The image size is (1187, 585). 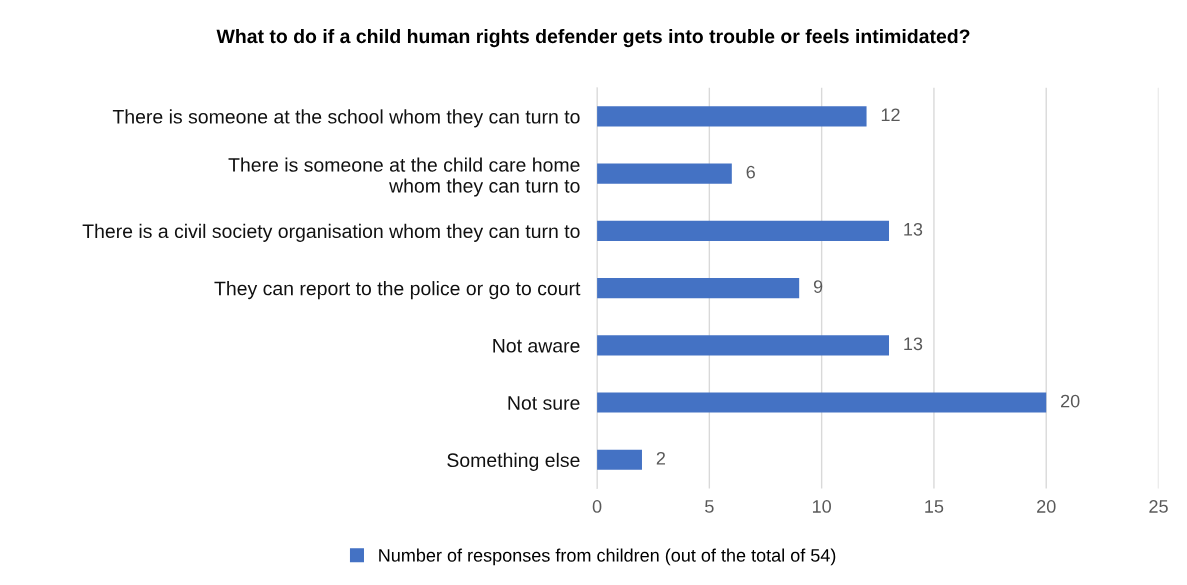 I want to click on data-label: 20, so click(x=1070, y=401).